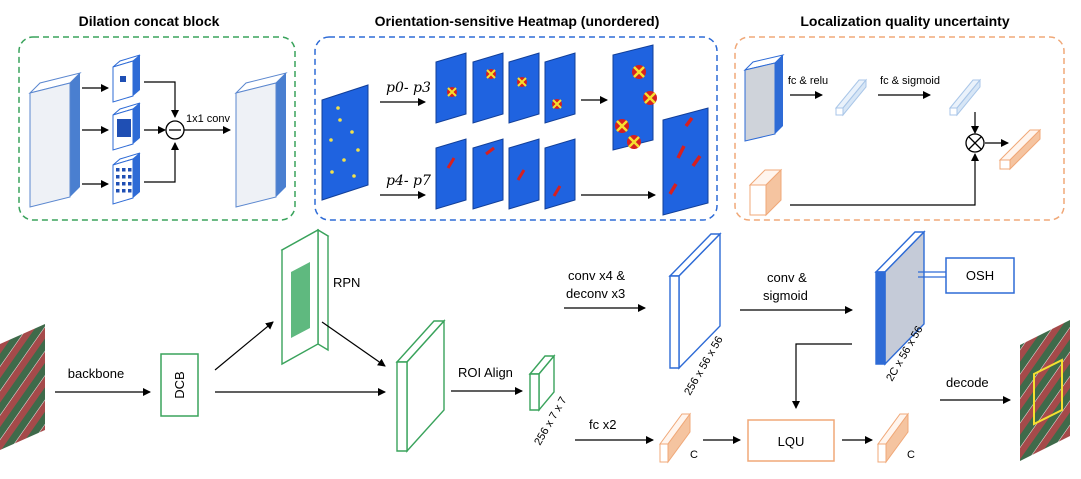 This screenshot has width=1081, height=479. I want to click on osh-box: OSH, so click(980, 275).